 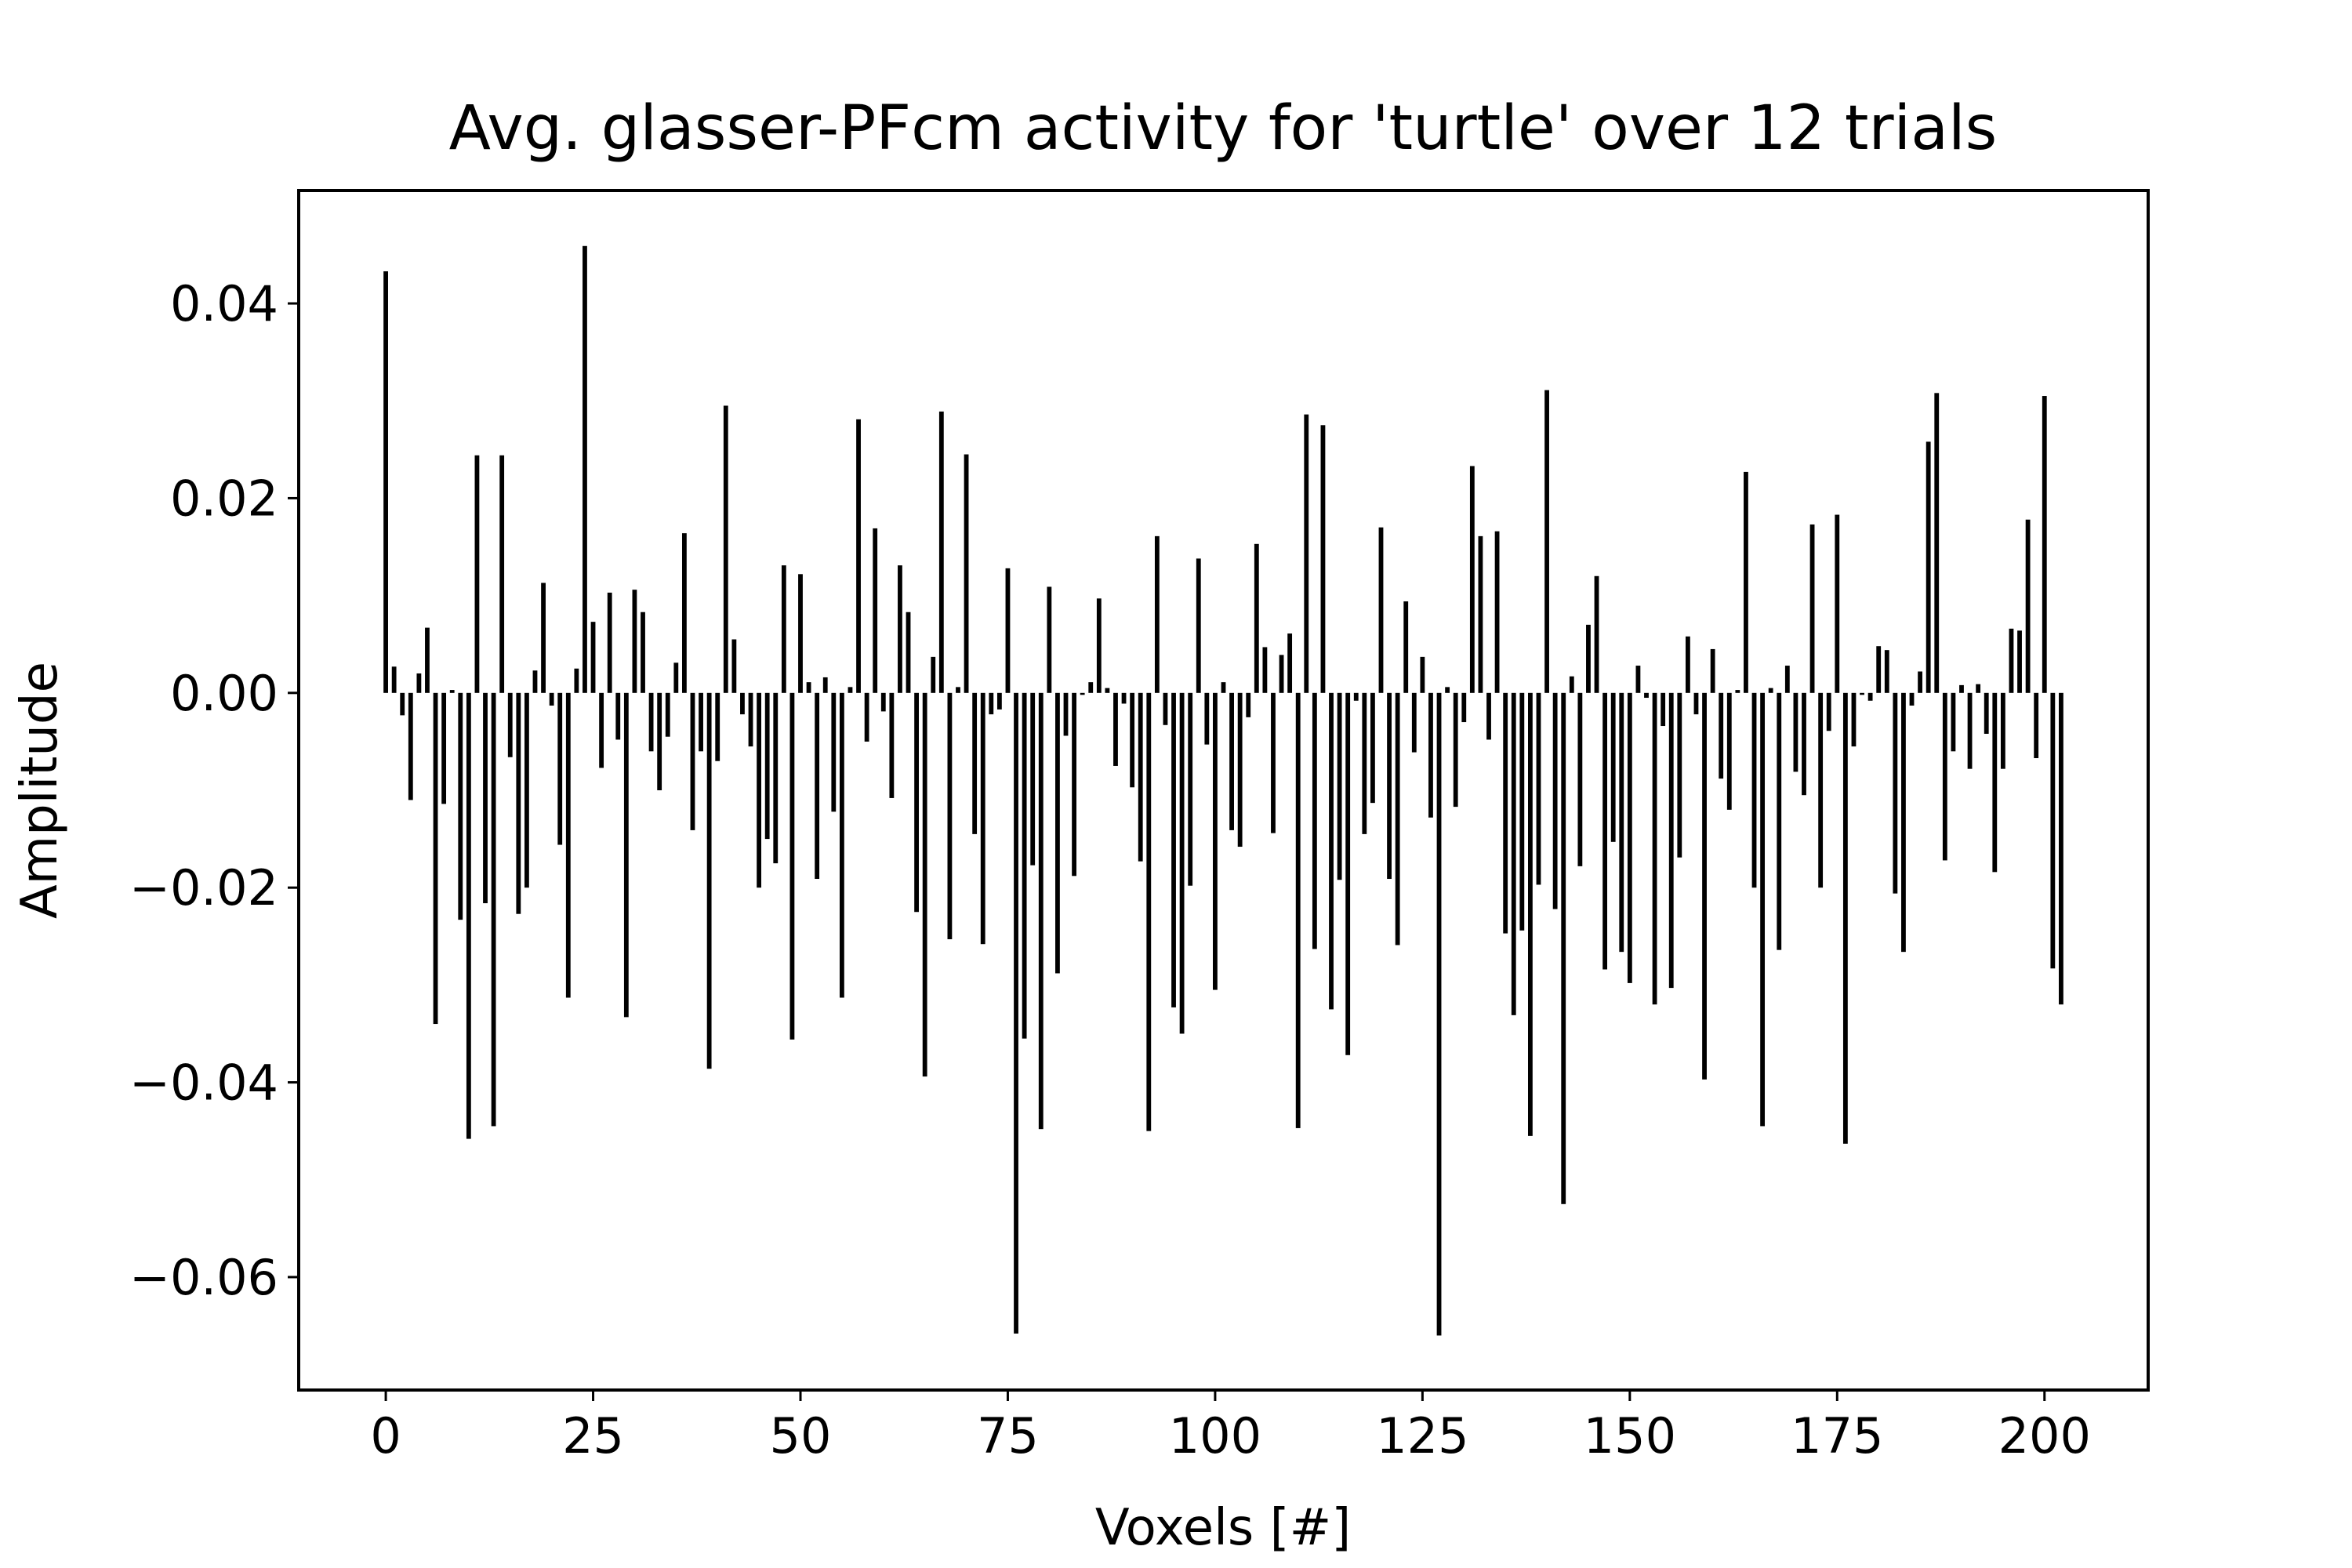 I want to click on x-axis-label: Voxels [#], so click(x=1223, y=1528).